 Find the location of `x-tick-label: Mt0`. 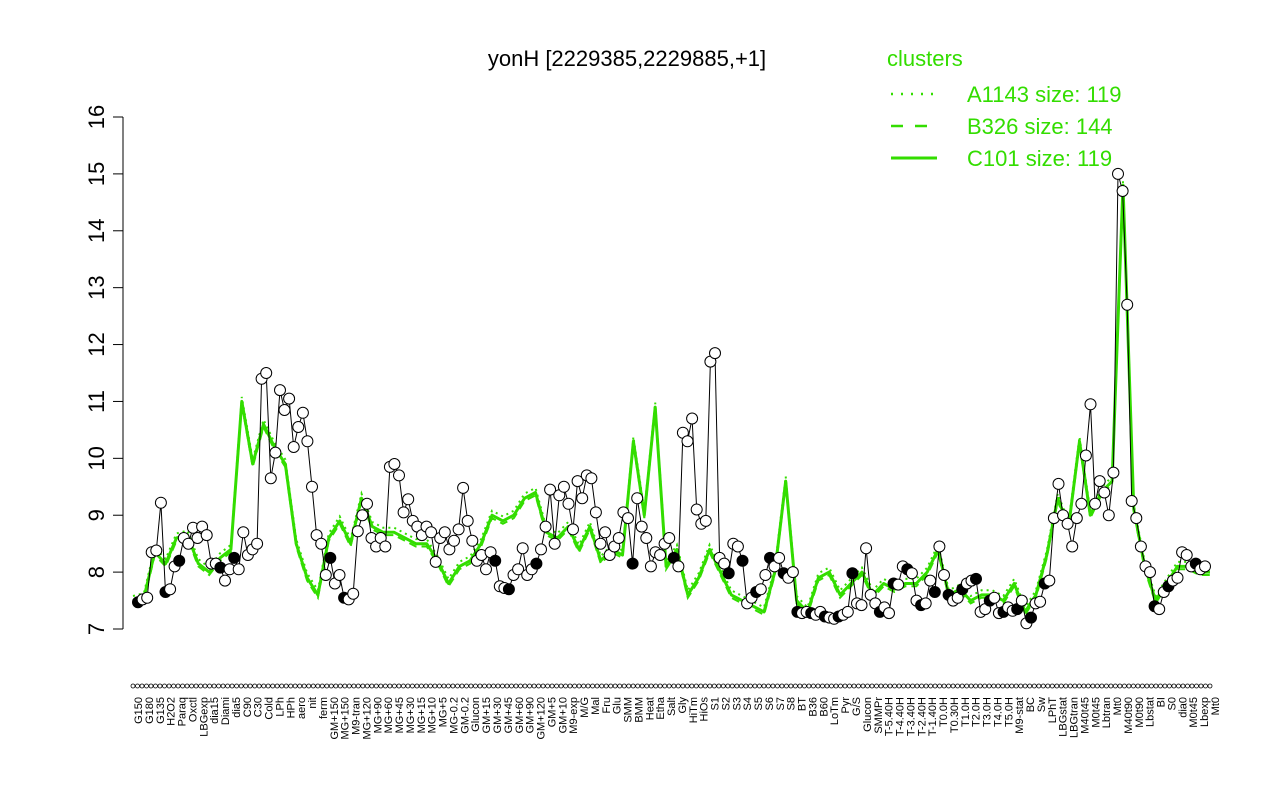

x-tick-label: Mt0 is located at coordinates (1216, 706).